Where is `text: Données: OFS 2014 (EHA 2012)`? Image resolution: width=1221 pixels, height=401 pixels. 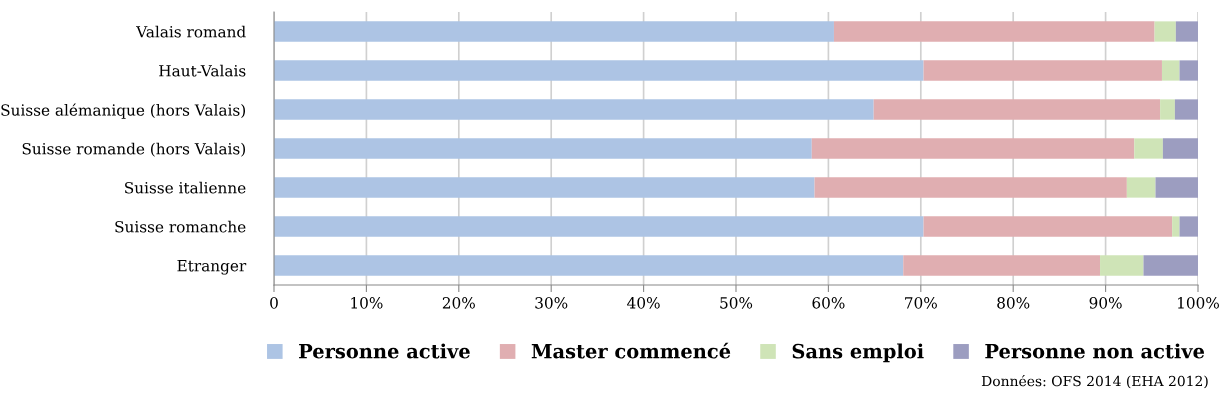 text: Données: OFS 2014 (EHA 2012) is located at coordinates (1094, 381).